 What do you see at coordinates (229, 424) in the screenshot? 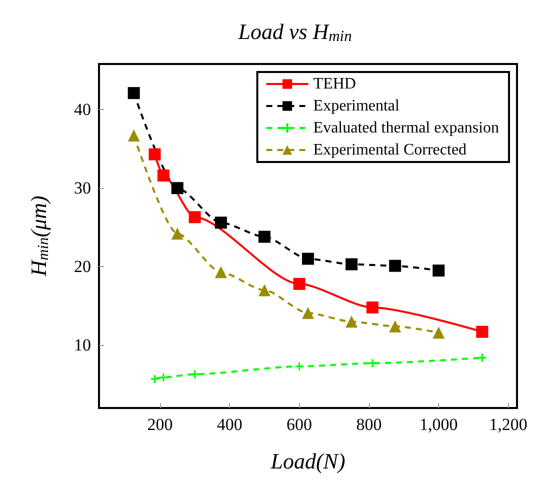
I see `x-tick-label: 400` at bounding box center [229, 424].